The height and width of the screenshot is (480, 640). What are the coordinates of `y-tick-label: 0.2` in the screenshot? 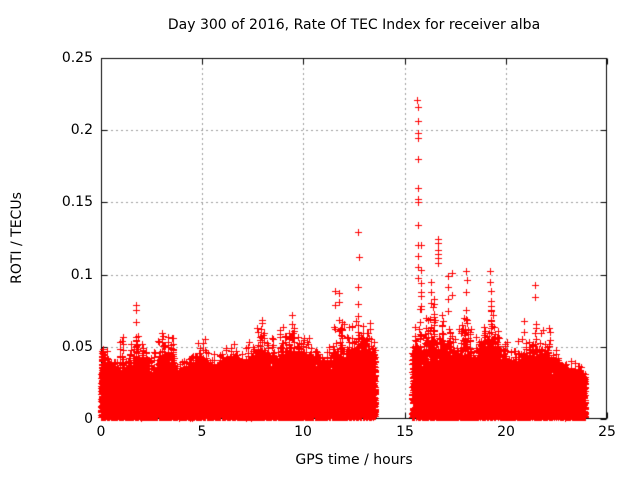 It's located at (81, 130).